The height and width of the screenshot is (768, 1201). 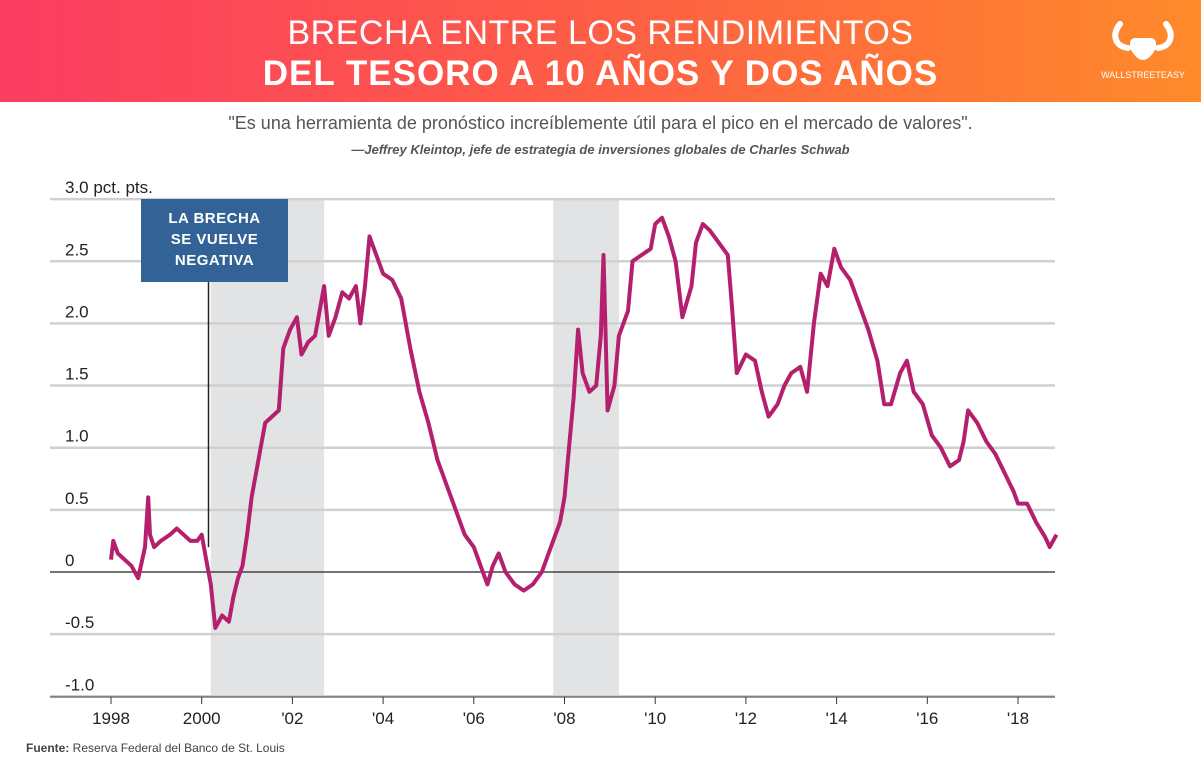 I want to click on title-line-2: DEL TESORO A 10 AÑOS Y DOS AÑOS, so click(x=600, y=73).